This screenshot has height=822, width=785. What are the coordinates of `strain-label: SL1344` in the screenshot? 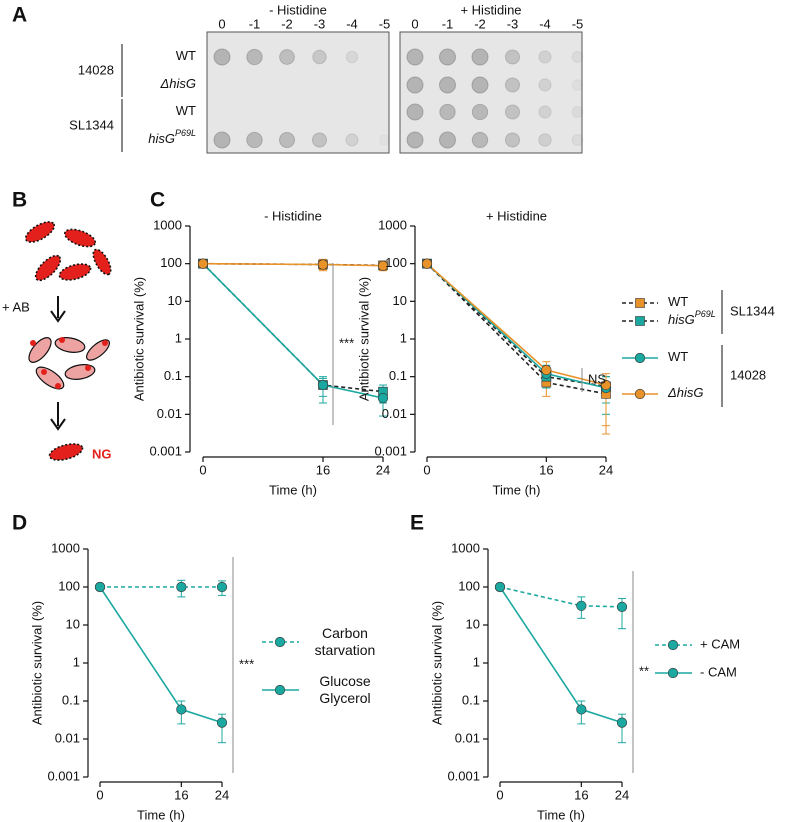 It's located at (91, 124).